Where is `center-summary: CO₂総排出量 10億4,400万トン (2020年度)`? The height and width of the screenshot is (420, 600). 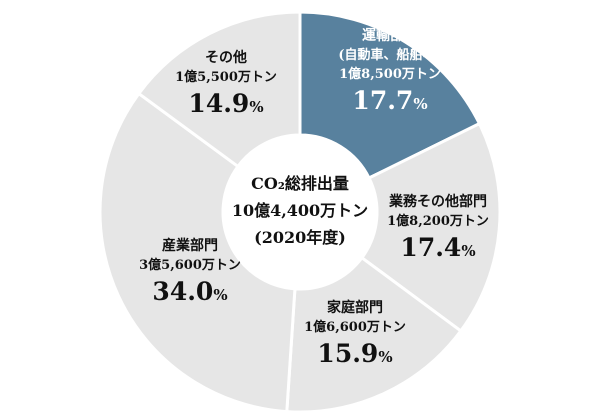
center-summary: CO₂総排出量 10億4,400万トン (2020年度) is located at coordinates (300, 210).